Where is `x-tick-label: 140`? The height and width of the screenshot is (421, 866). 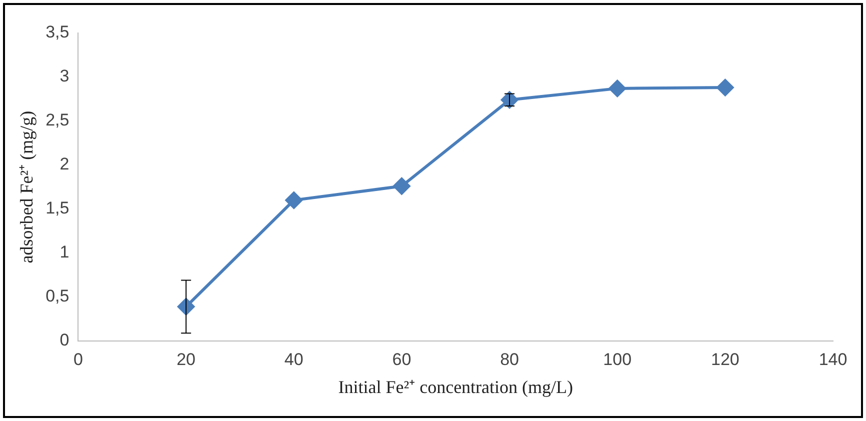 x-tick-label: 140 is located at coordinates (833, 359).